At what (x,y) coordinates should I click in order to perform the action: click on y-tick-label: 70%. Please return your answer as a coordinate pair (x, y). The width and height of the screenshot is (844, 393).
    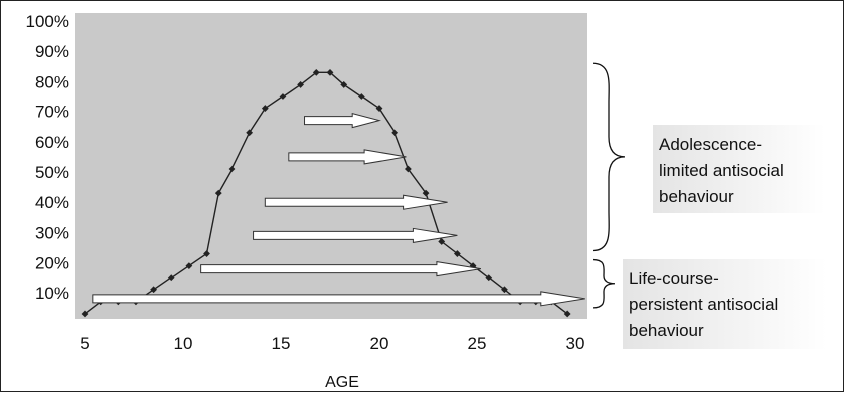
    Looking at the image, I should click on (52, 112).